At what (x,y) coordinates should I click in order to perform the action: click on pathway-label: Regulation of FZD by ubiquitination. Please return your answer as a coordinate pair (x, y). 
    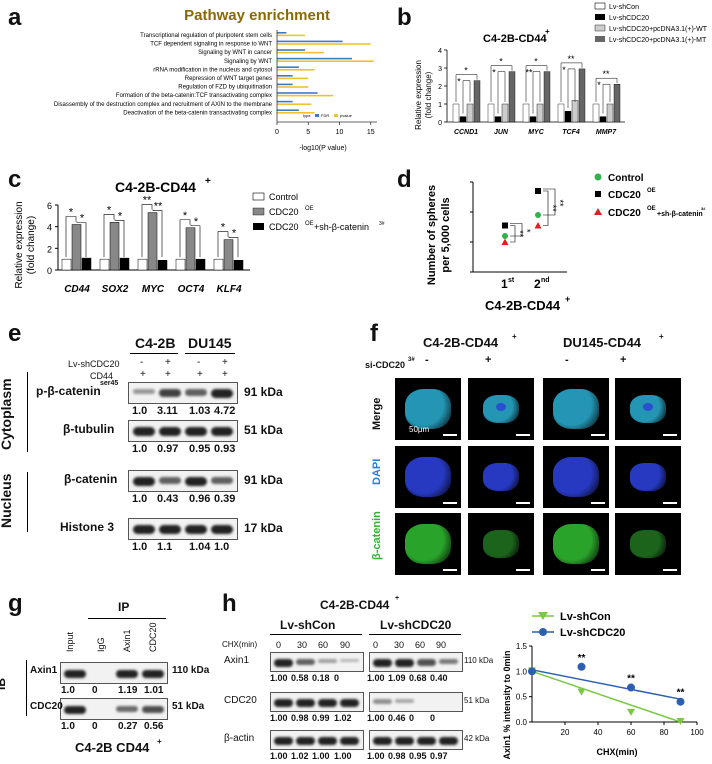
    Looking at the image, I should click on (225, 88).